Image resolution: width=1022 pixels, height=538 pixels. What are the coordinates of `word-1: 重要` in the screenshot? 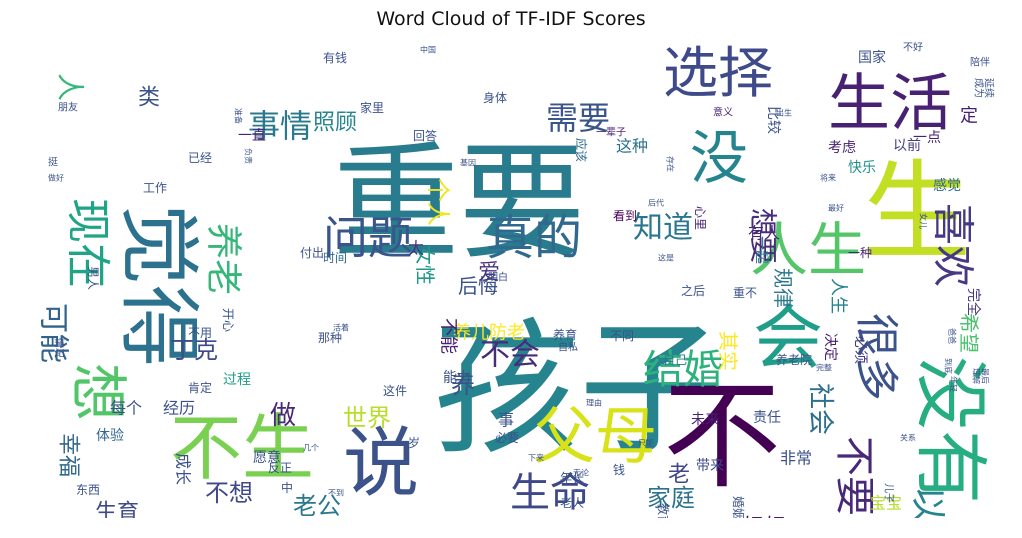 It's located at (459, 203).